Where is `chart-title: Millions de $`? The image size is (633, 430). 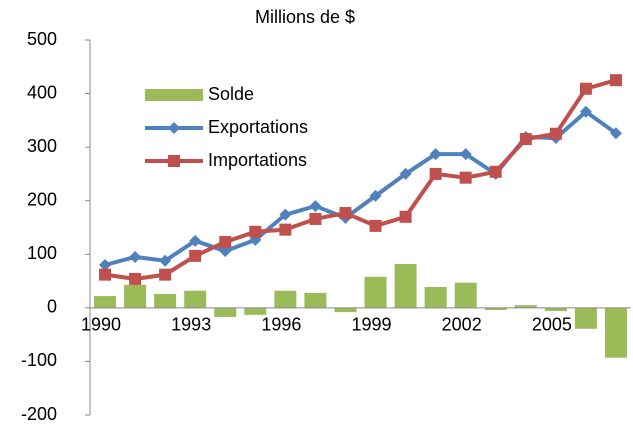 chart-title: Millions de $ is located at coordinates (305, 17).